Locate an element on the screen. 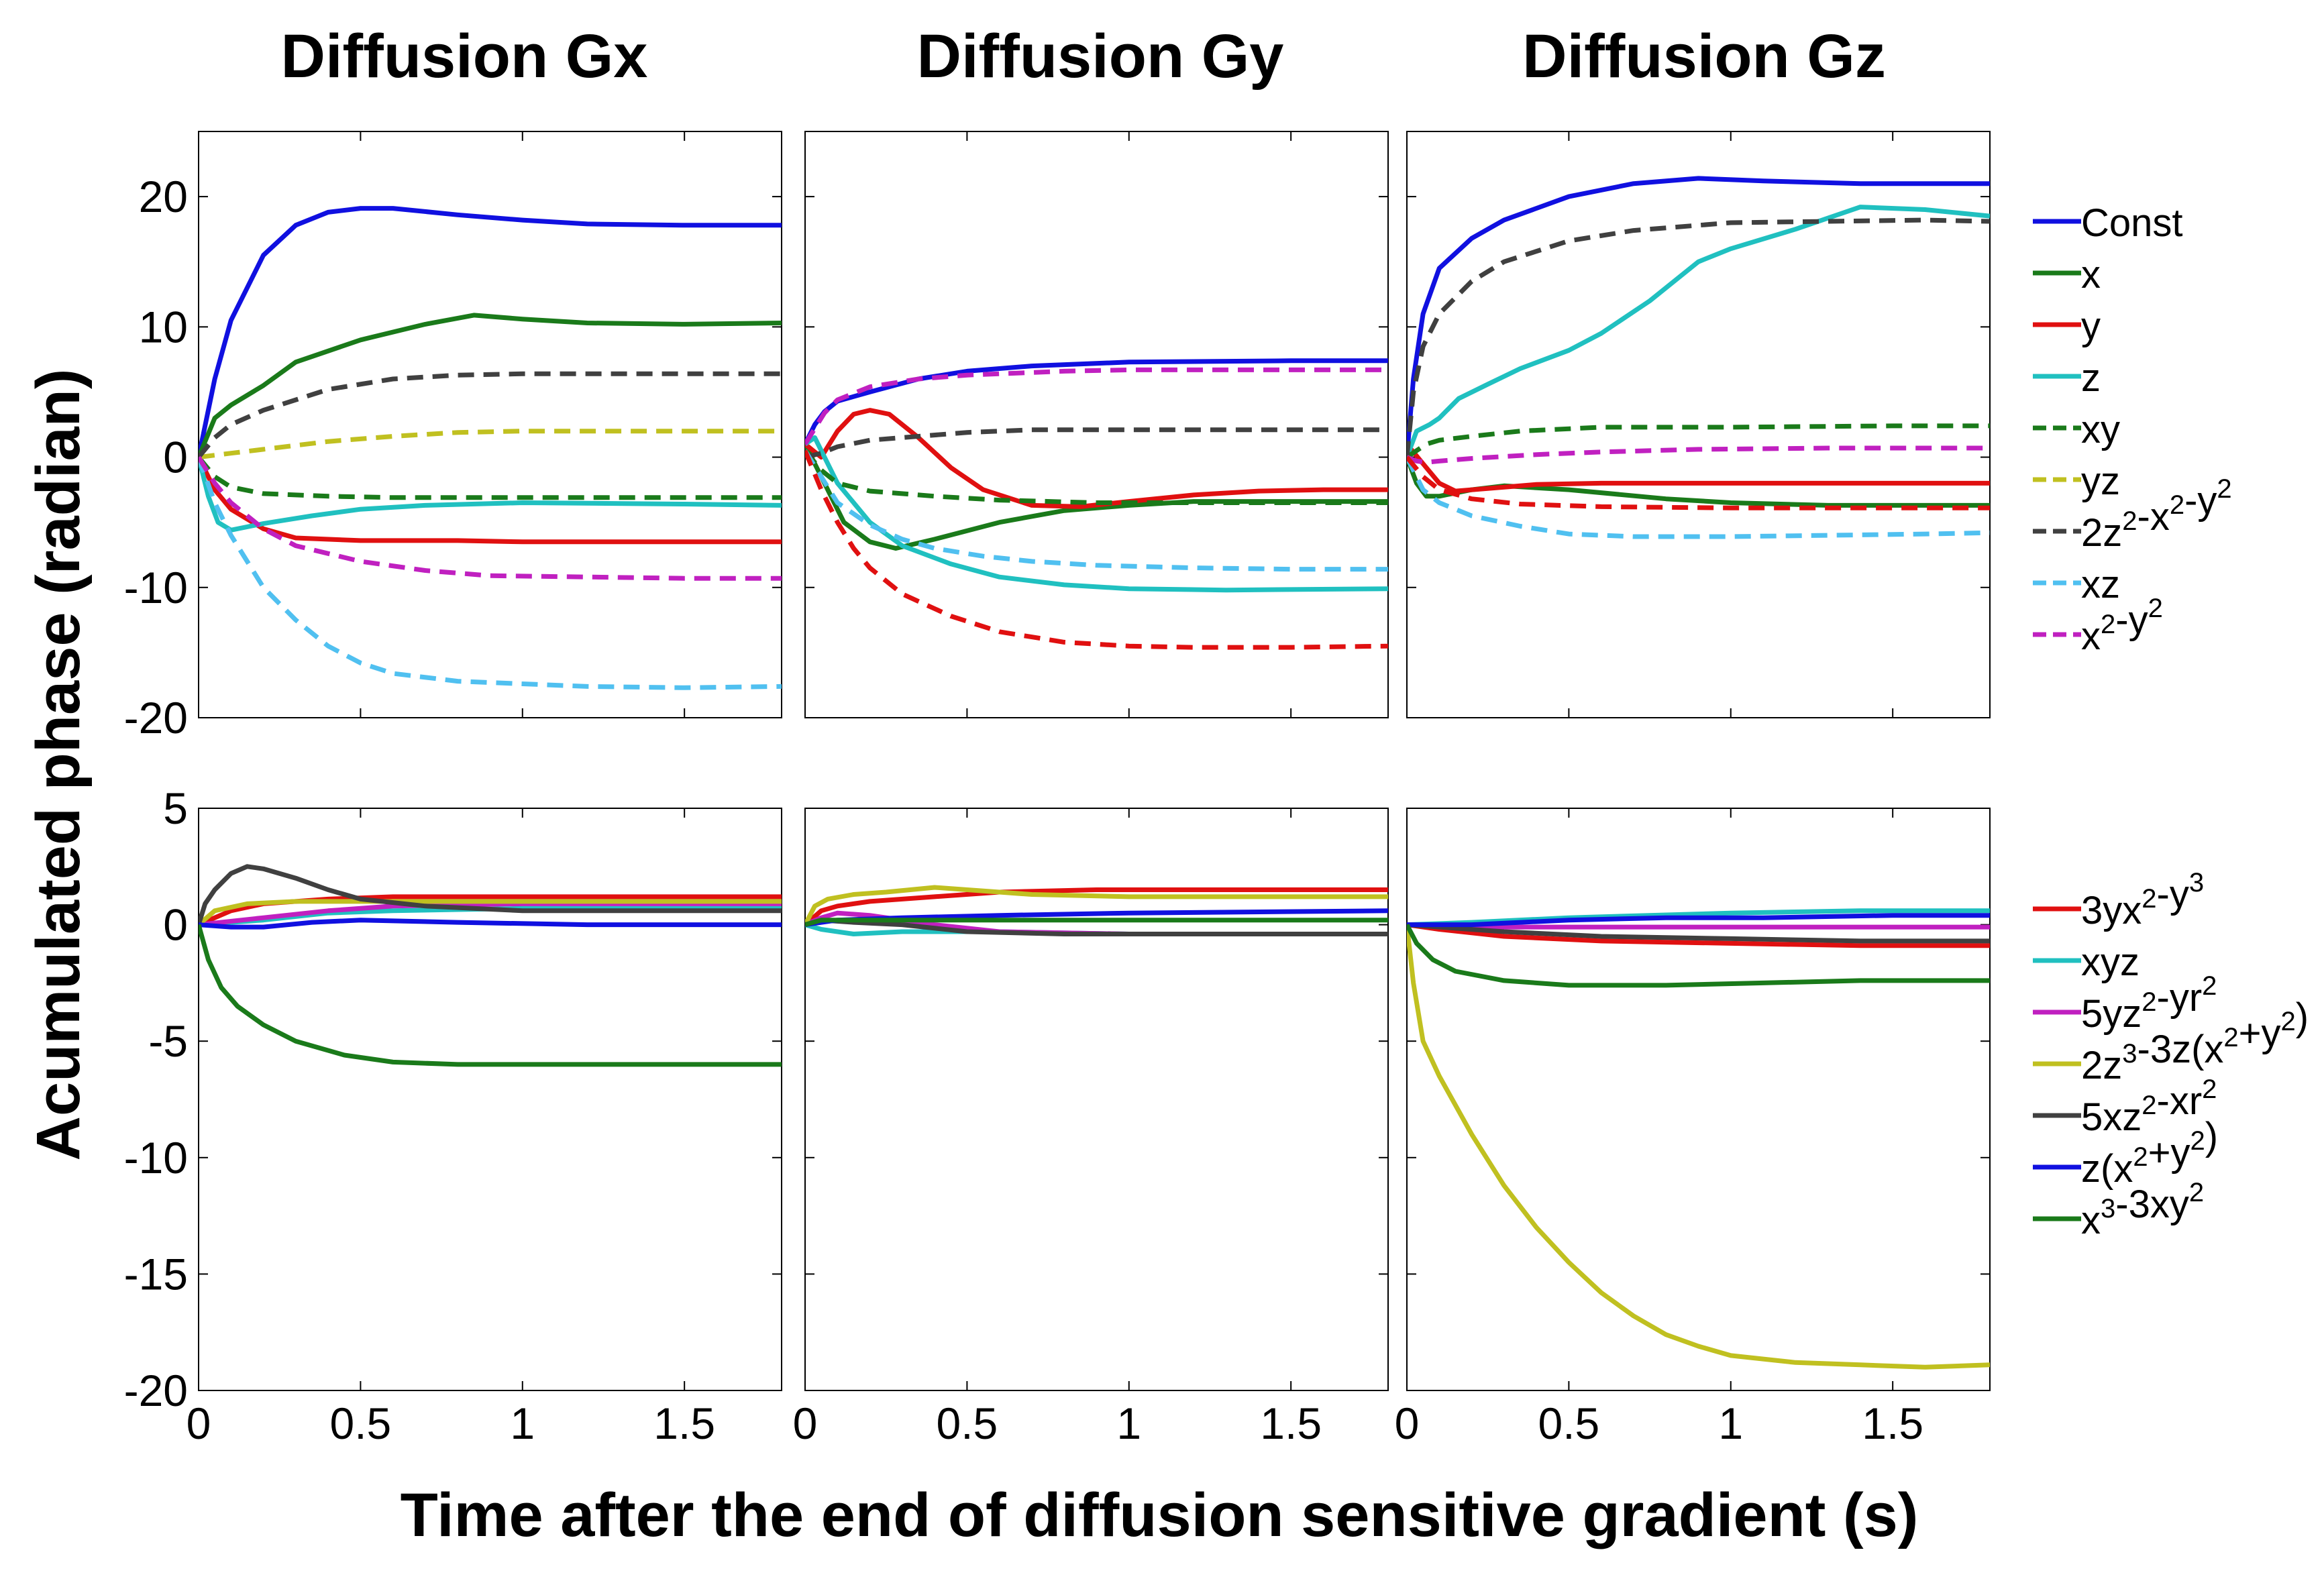 The height and width of the screenshot is (1585, 2324). panel-row1-col2: 0 0.5 1 1.5 is located at coordinates (1693, 1128).